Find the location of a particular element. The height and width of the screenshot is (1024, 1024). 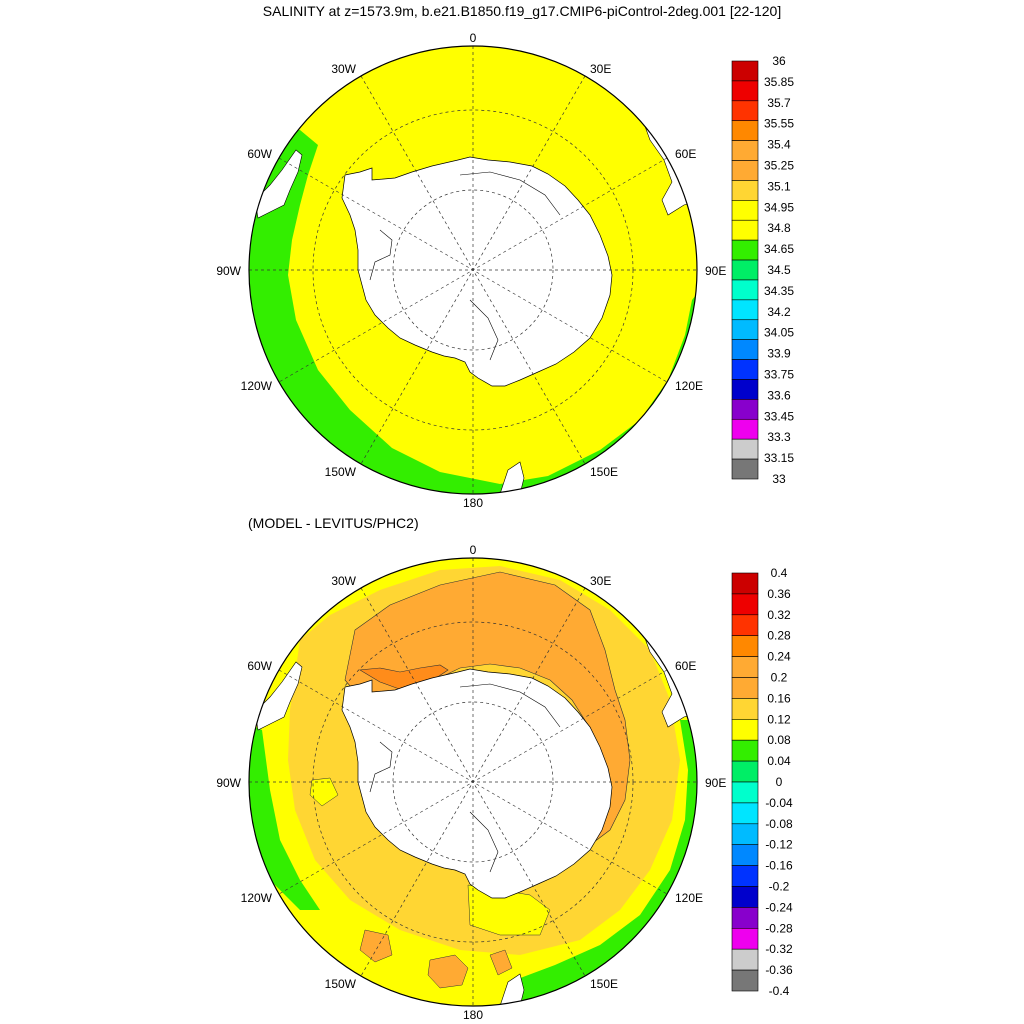

diff-lon-label-150w: 150W is located at coordinates (341, 984).